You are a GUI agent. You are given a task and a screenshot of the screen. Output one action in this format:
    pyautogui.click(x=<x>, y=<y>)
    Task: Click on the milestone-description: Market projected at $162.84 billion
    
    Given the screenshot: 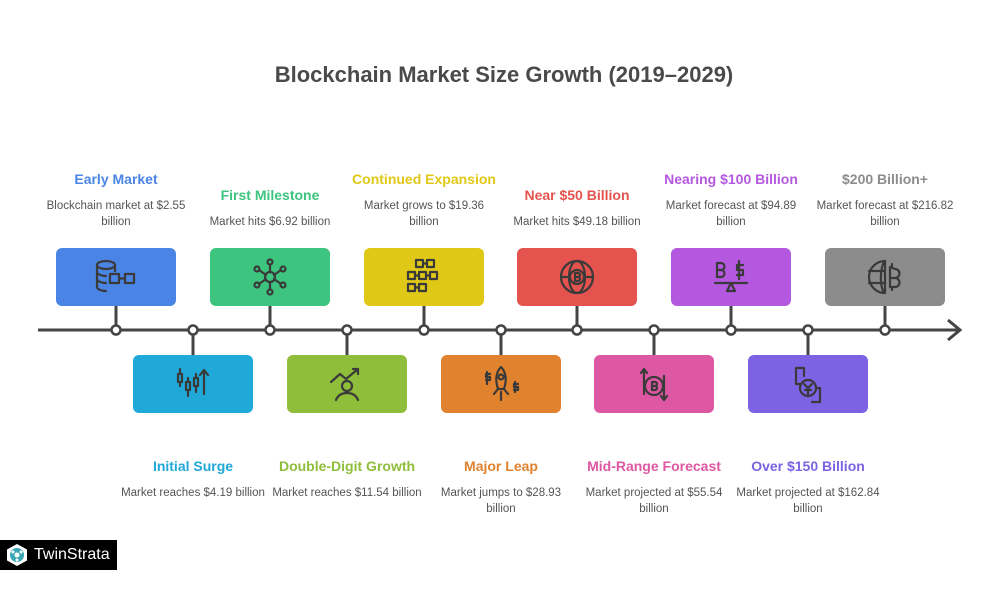 What is the action you would take?
    pyautogui.click(x=808, y=501)
    